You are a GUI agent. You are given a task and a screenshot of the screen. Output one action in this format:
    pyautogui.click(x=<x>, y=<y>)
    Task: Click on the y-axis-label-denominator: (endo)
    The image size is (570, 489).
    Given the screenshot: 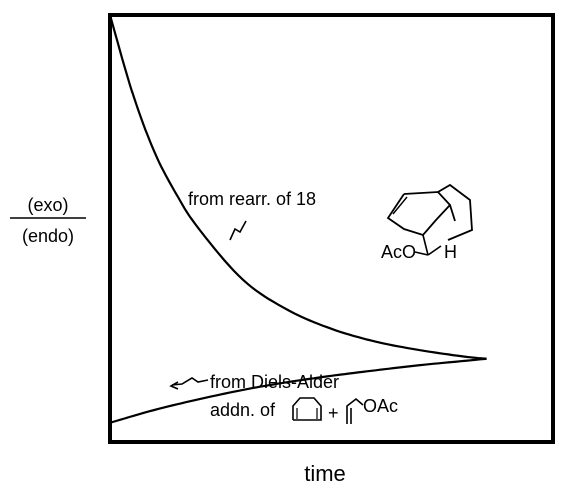 What is the action you would take?
    pyautogui.click(x=48, y=236)
    